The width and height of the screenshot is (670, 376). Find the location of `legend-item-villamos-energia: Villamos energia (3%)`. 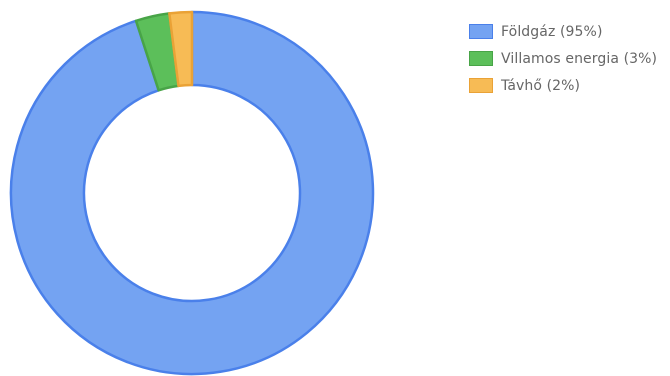

legend-item-villamos-energia: Villamos energia (3%) is located at coordinates (563, 58).